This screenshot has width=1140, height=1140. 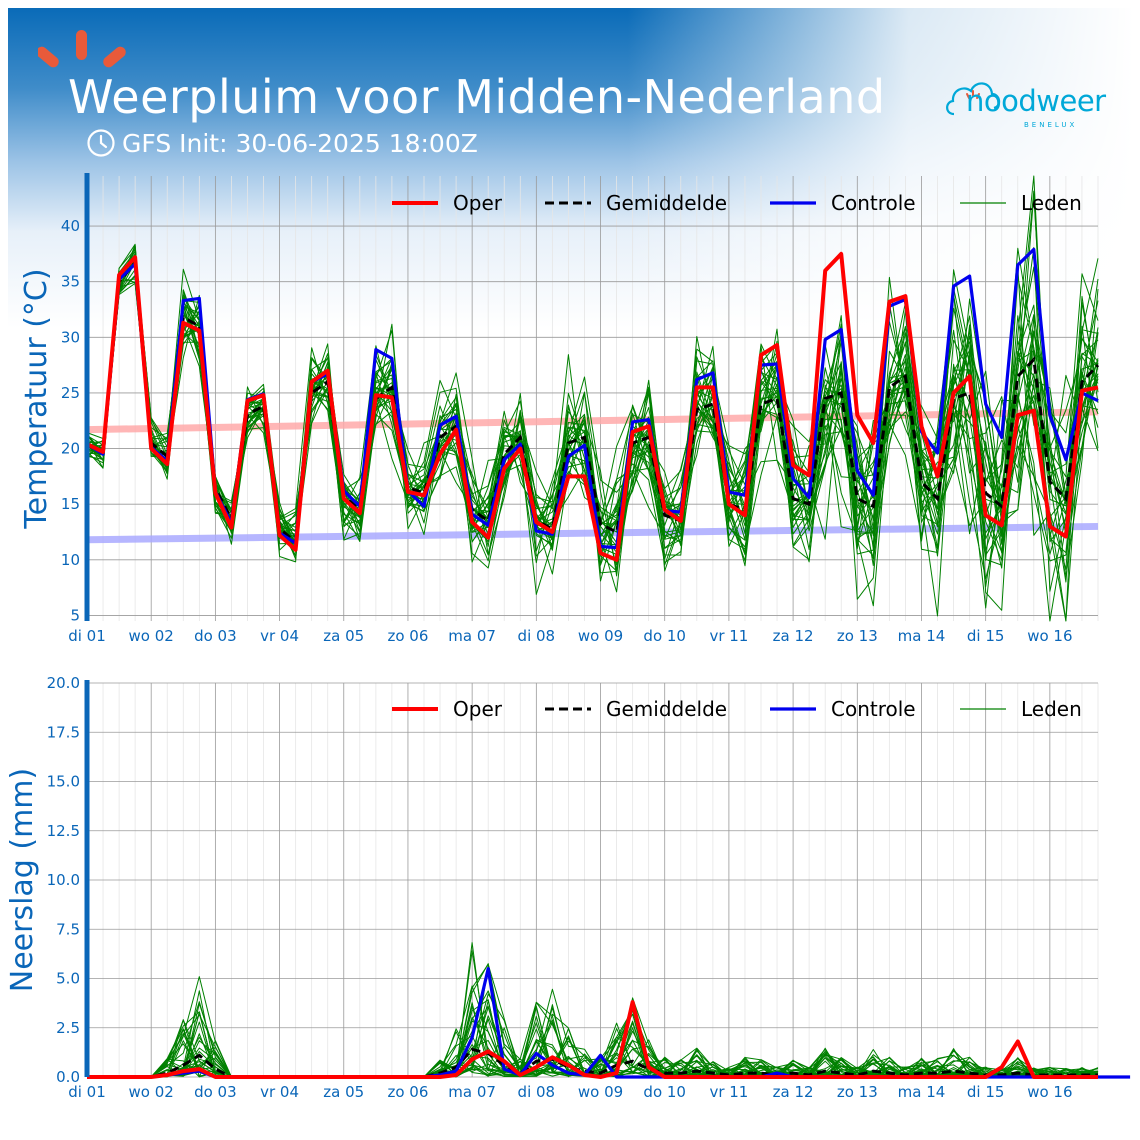 What do you see at coordinates (70, 337) in the screenshot?
I see `y-tick-label: 30` at bounding box center [70, 337].